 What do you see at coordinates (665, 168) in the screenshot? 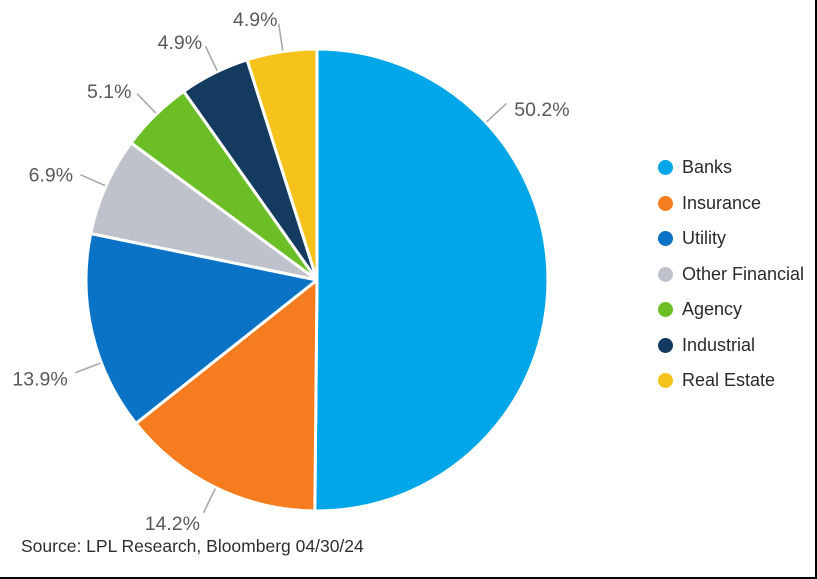
I see `legend-dot-banks` at bounding box center [665, 168].